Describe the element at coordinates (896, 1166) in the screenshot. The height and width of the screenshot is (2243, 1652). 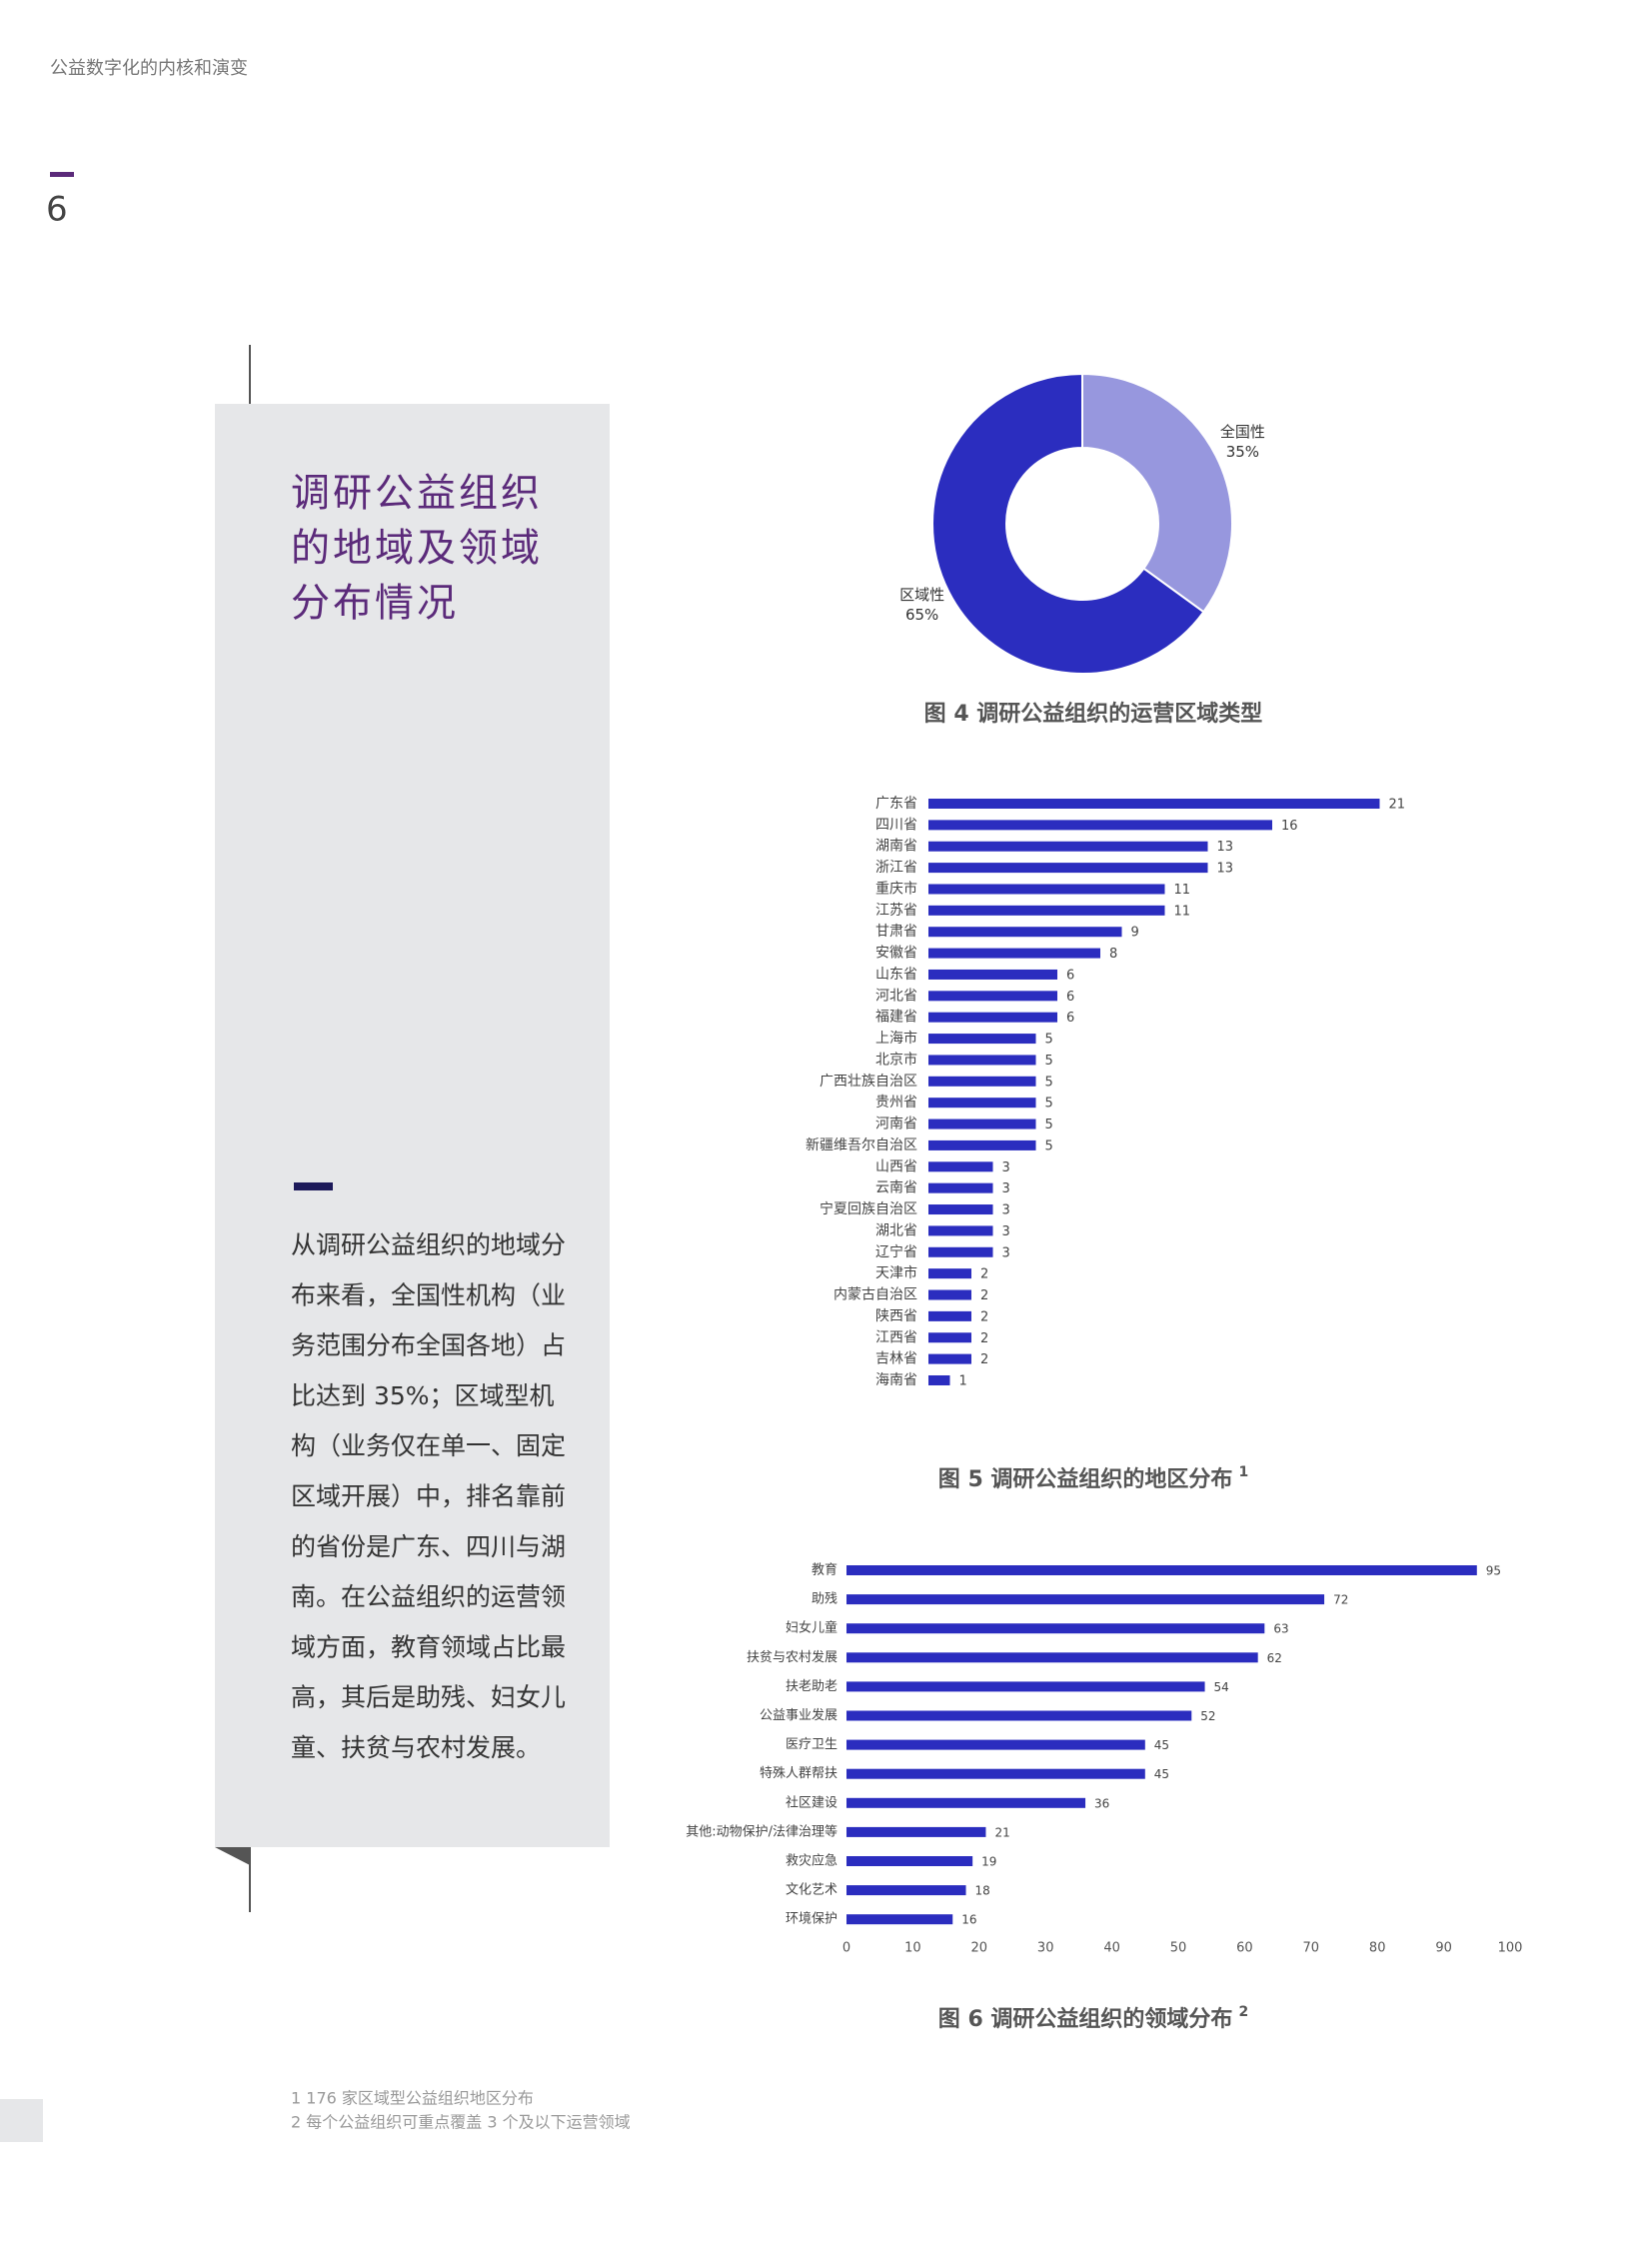
I see `y-tick-label: 山西省` at that location.